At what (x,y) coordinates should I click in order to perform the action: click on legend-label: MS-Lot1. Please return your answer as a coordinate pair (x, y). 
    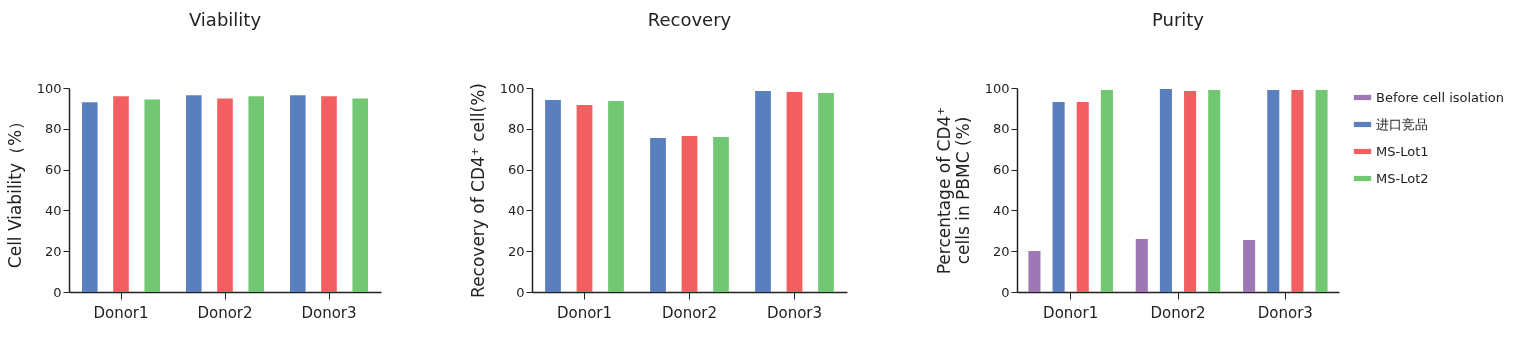
    Looking at the image, I should click on (1402, 151).